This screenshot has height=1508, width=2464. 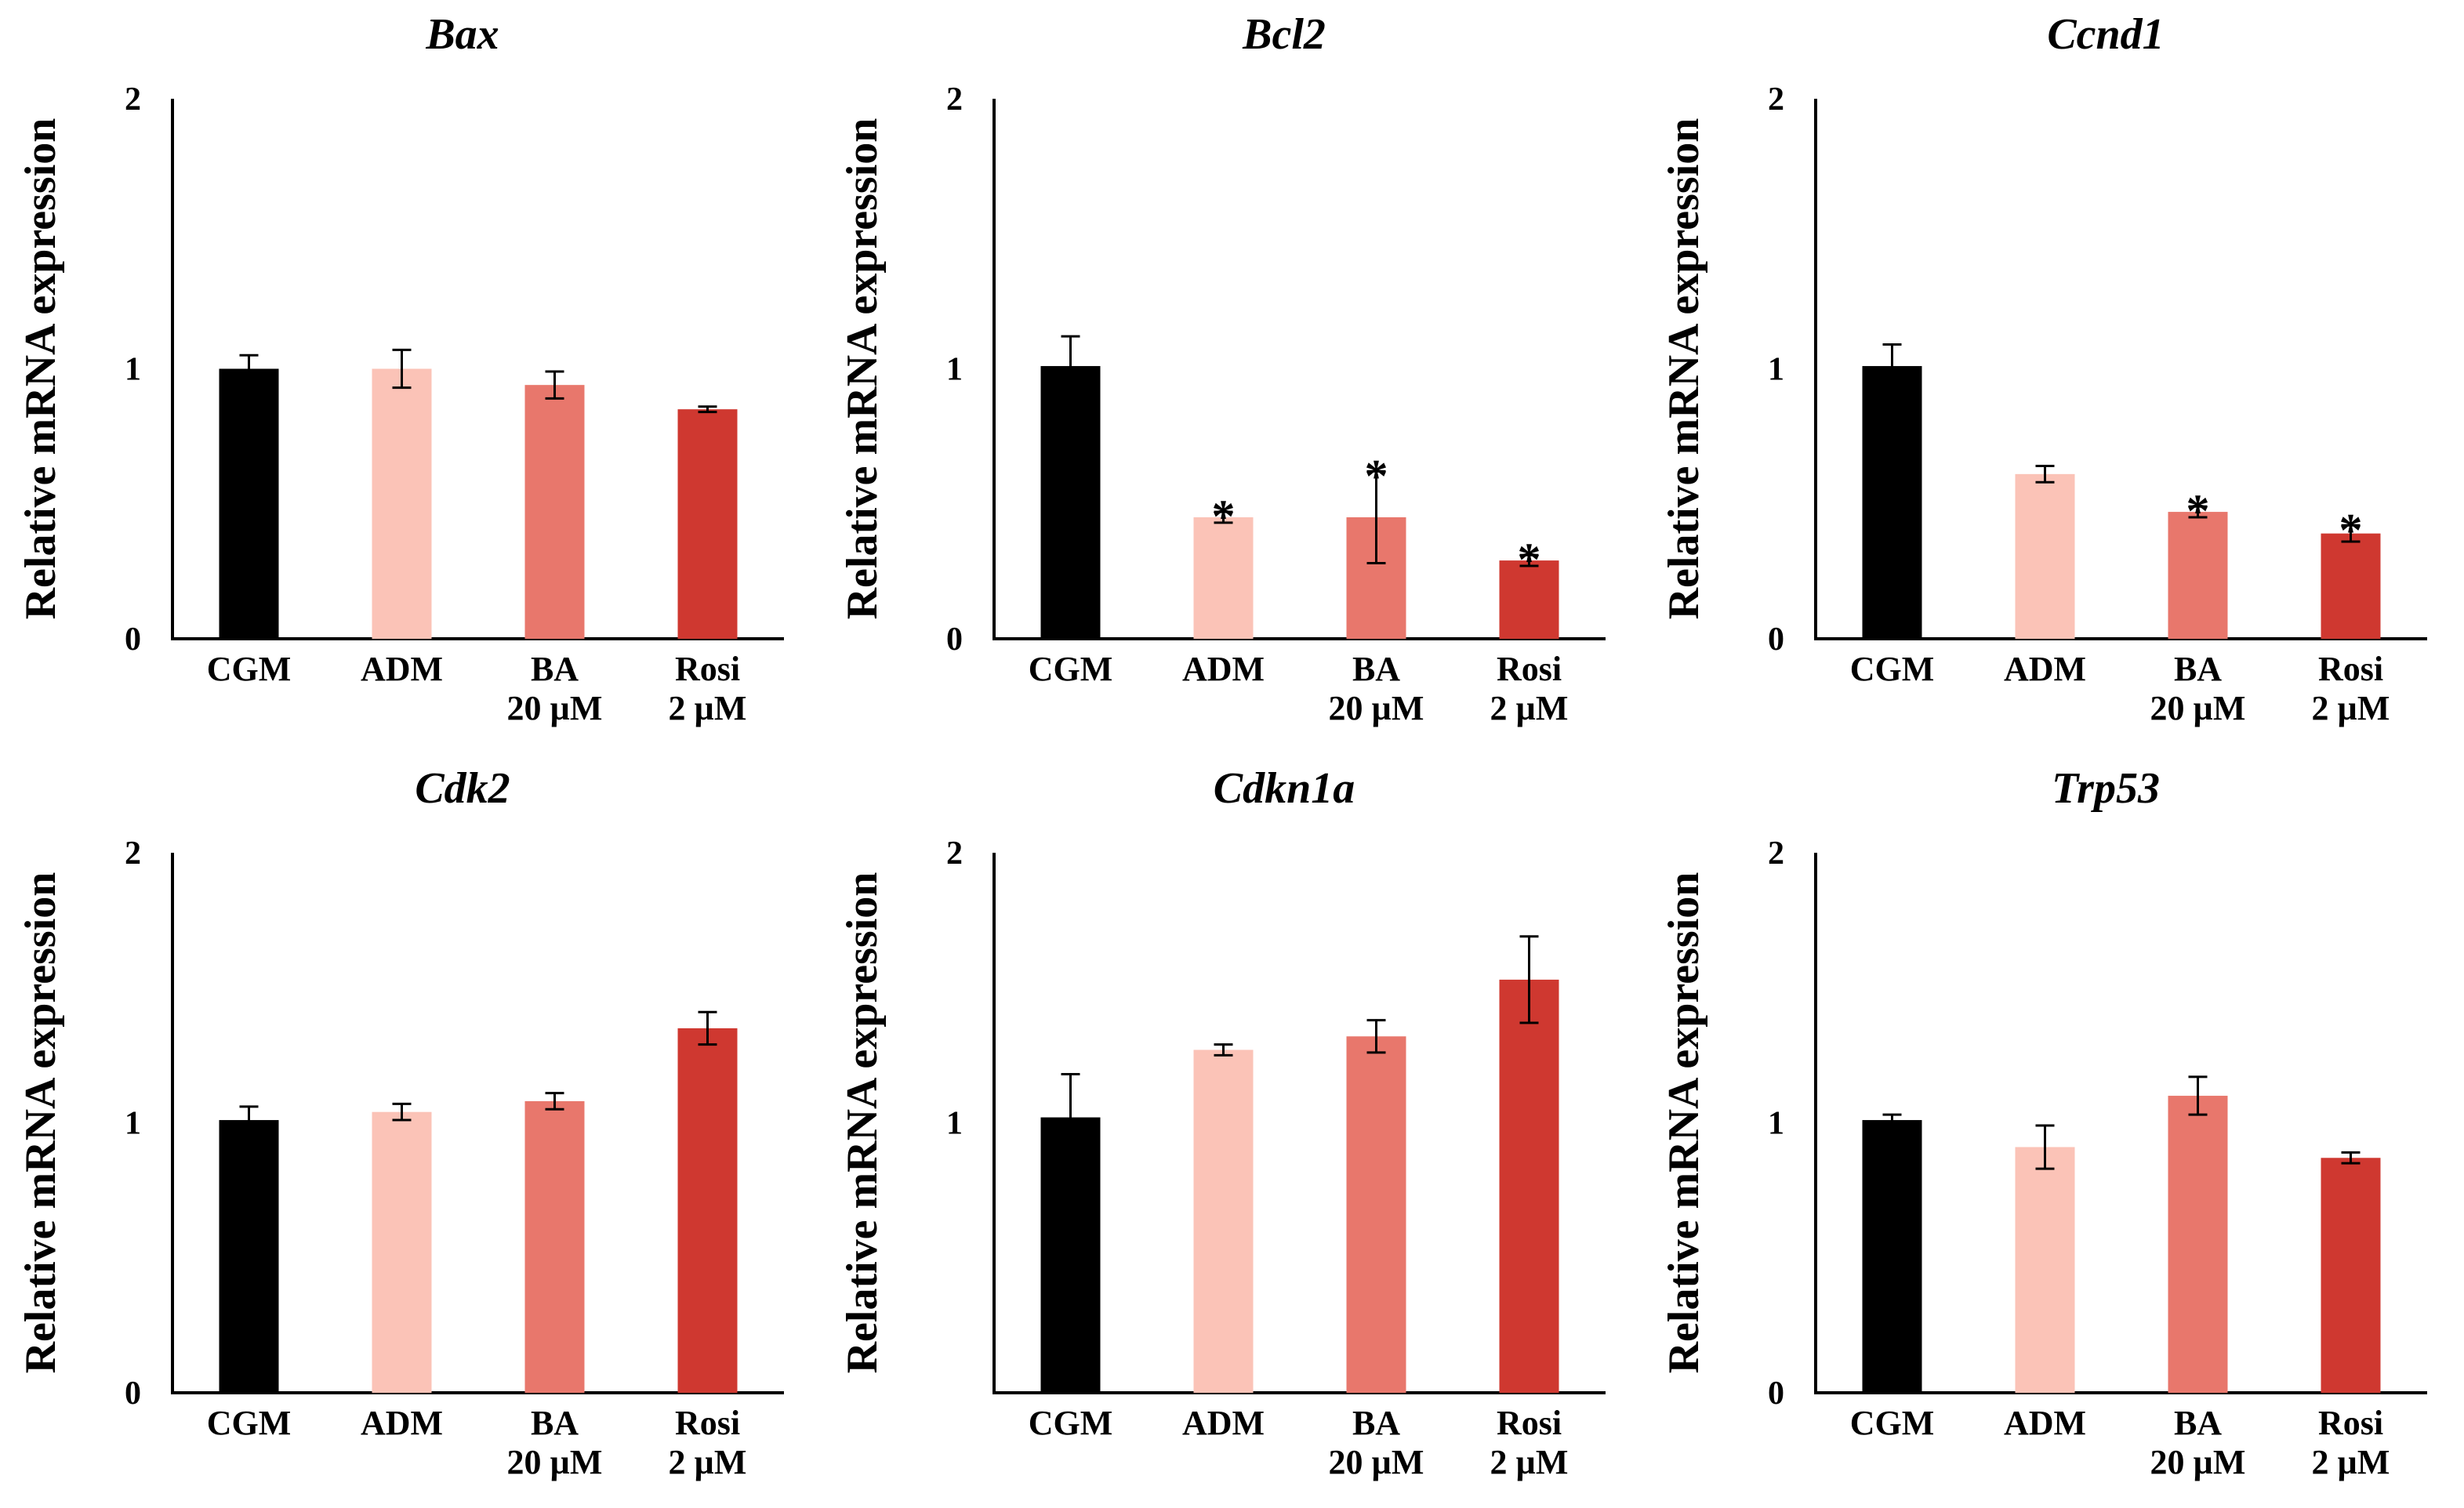 What do you see at coordinates (462, 789) in the screenshot?
I see `chart-title: Cdk2` at bounding box center [462, 789].